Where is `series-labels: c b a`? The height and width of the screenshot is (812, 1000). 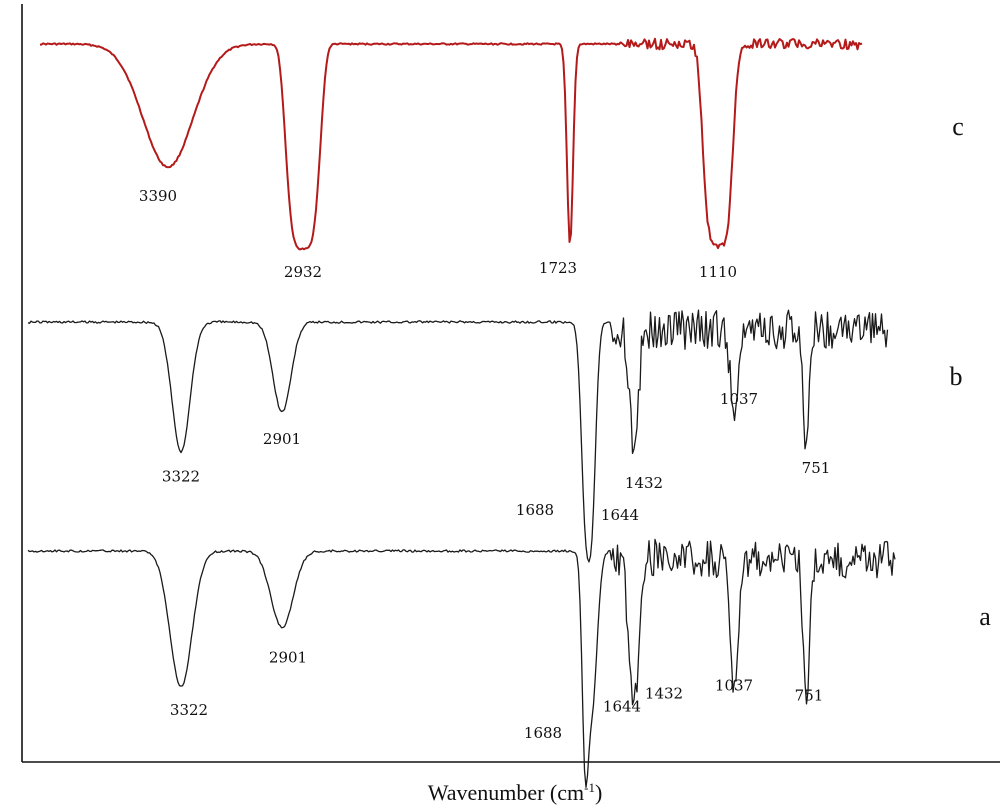
series-labels: c b a is located at coordinates (971, 371).